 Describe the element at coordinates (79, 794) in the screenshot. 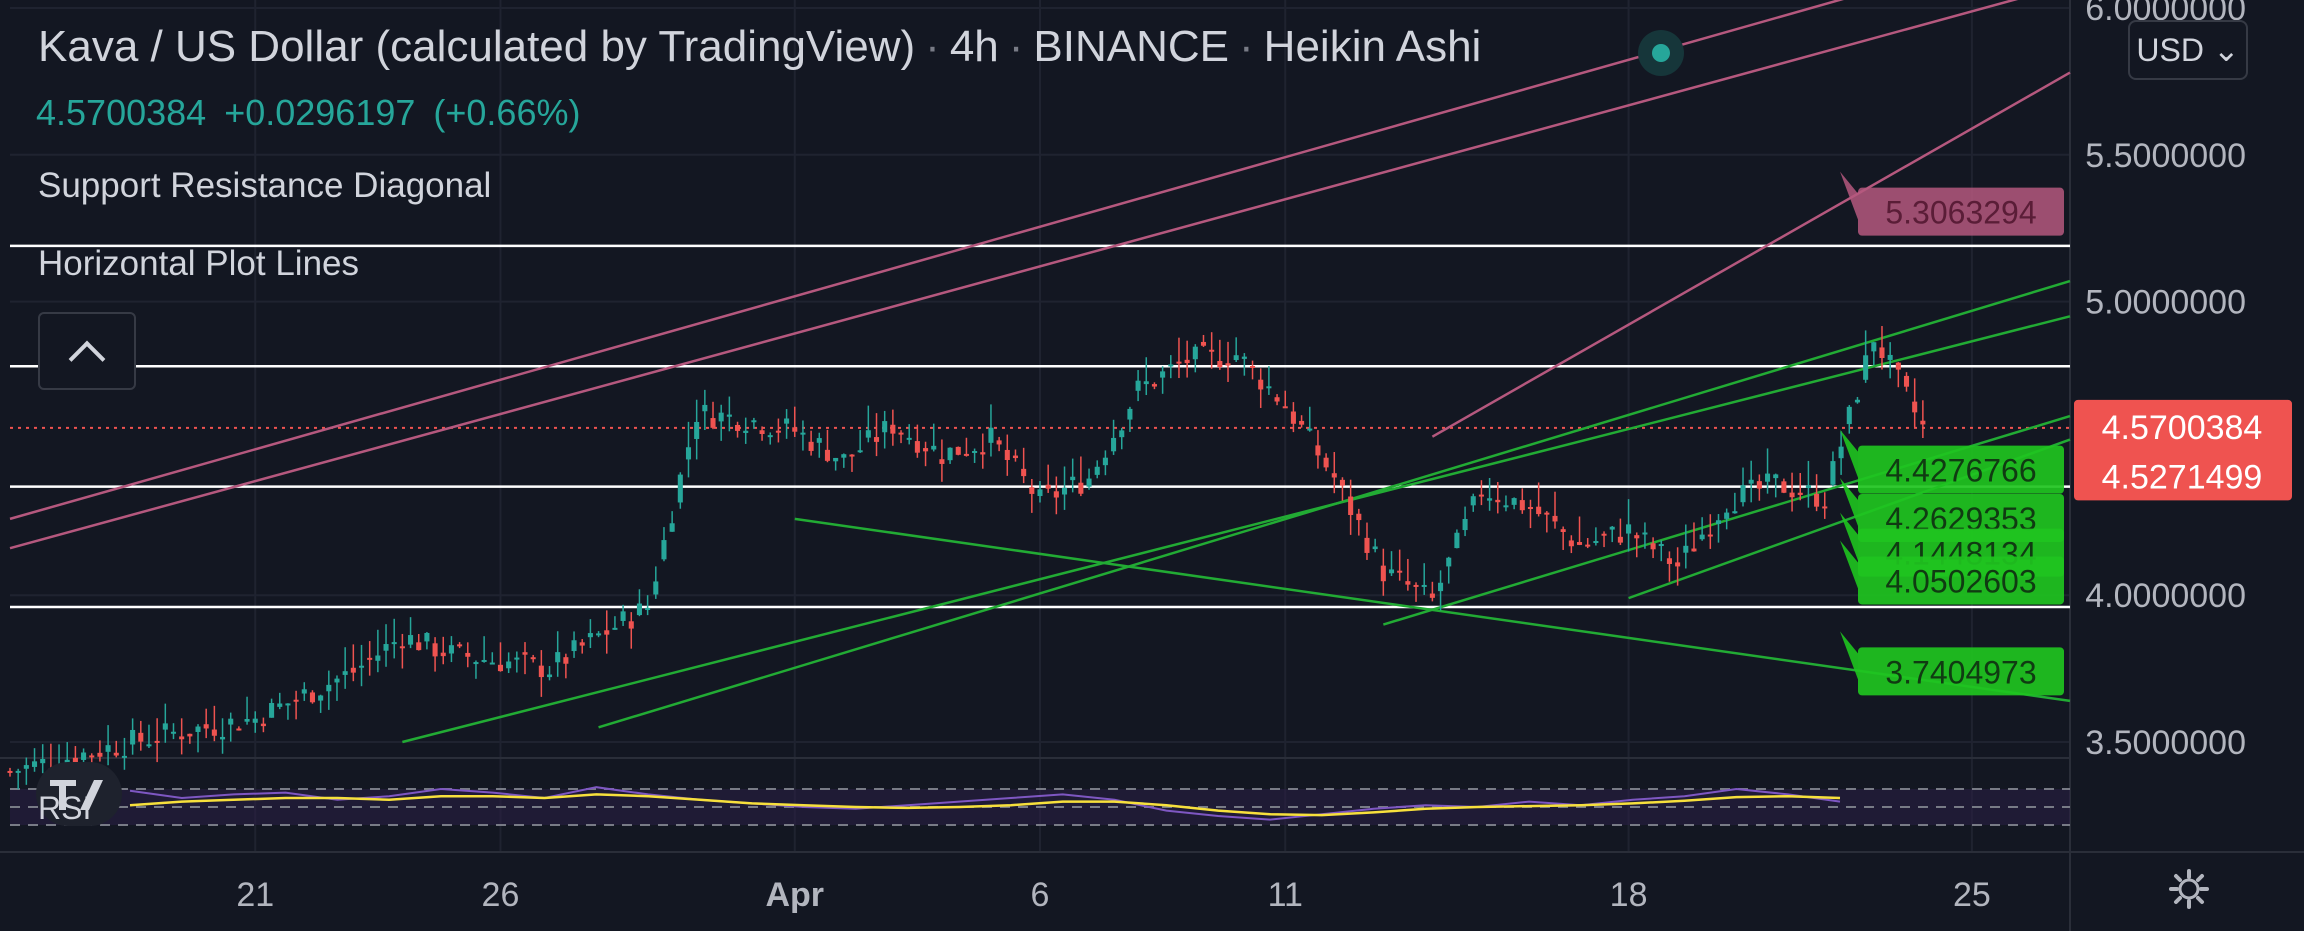

I see `tradingview-logo-icon` at that location.